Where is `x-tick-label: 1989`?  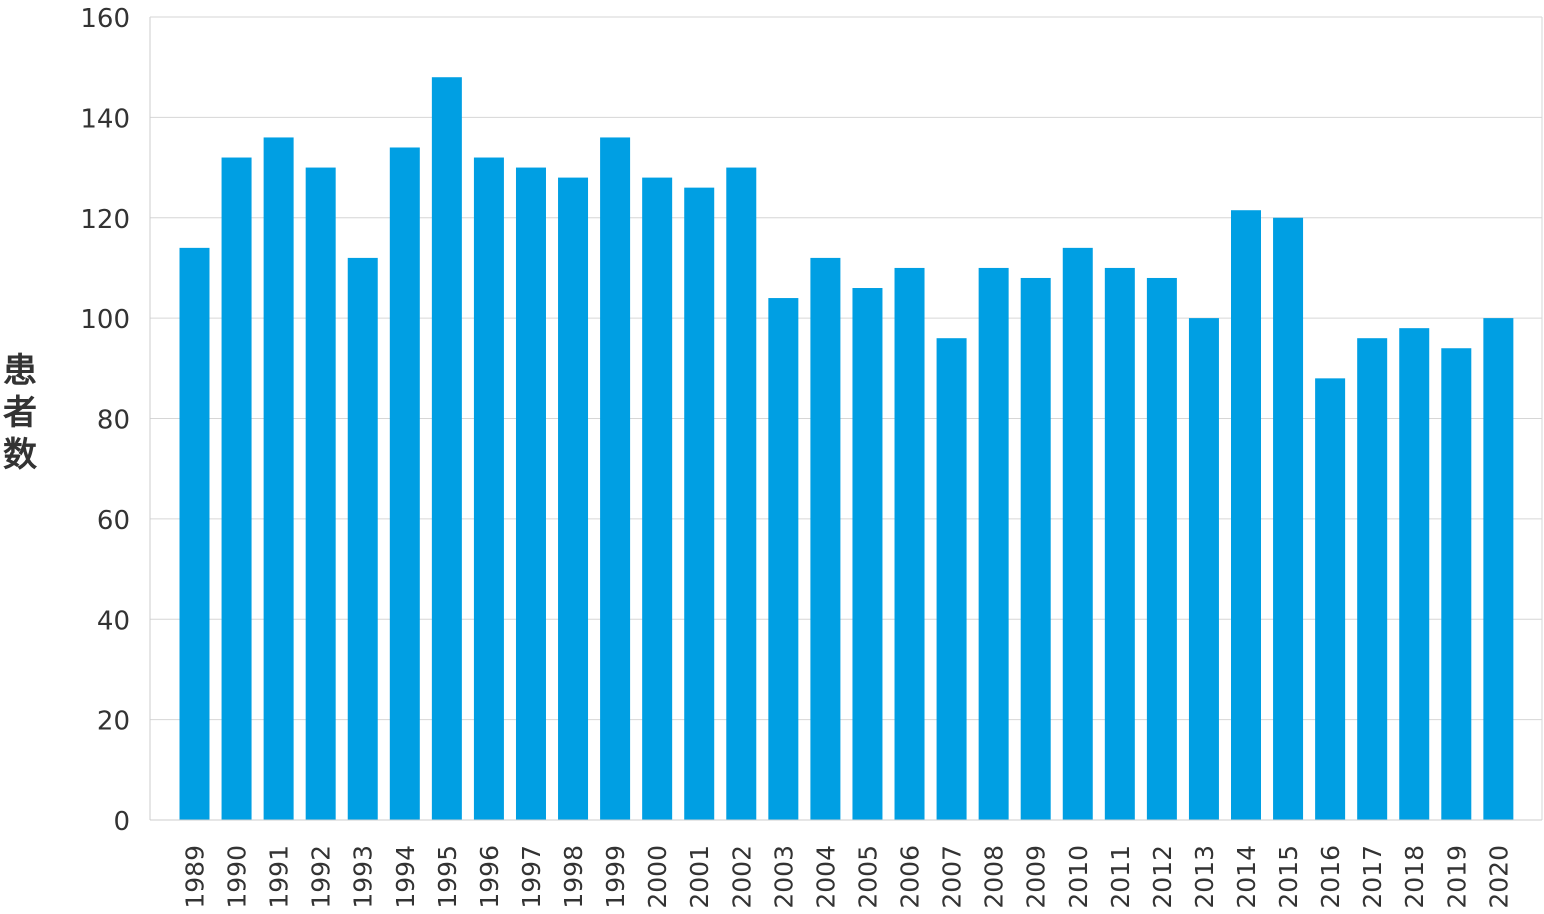 x-tick-label: 1989 is located at coordinates (195, 877).